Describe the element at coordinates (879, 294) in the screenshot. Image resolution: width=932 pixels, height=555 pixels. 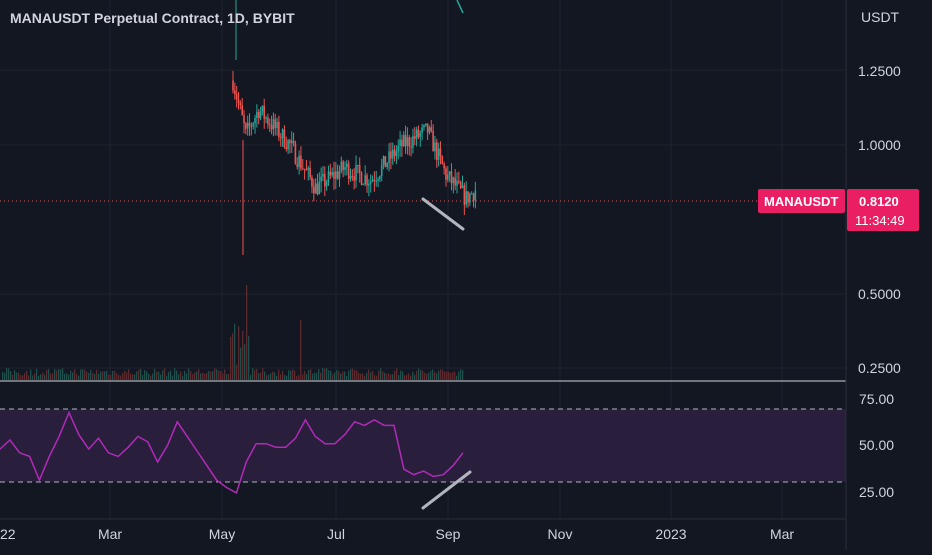
I see `price-tick-label: 0.5000` at that location.